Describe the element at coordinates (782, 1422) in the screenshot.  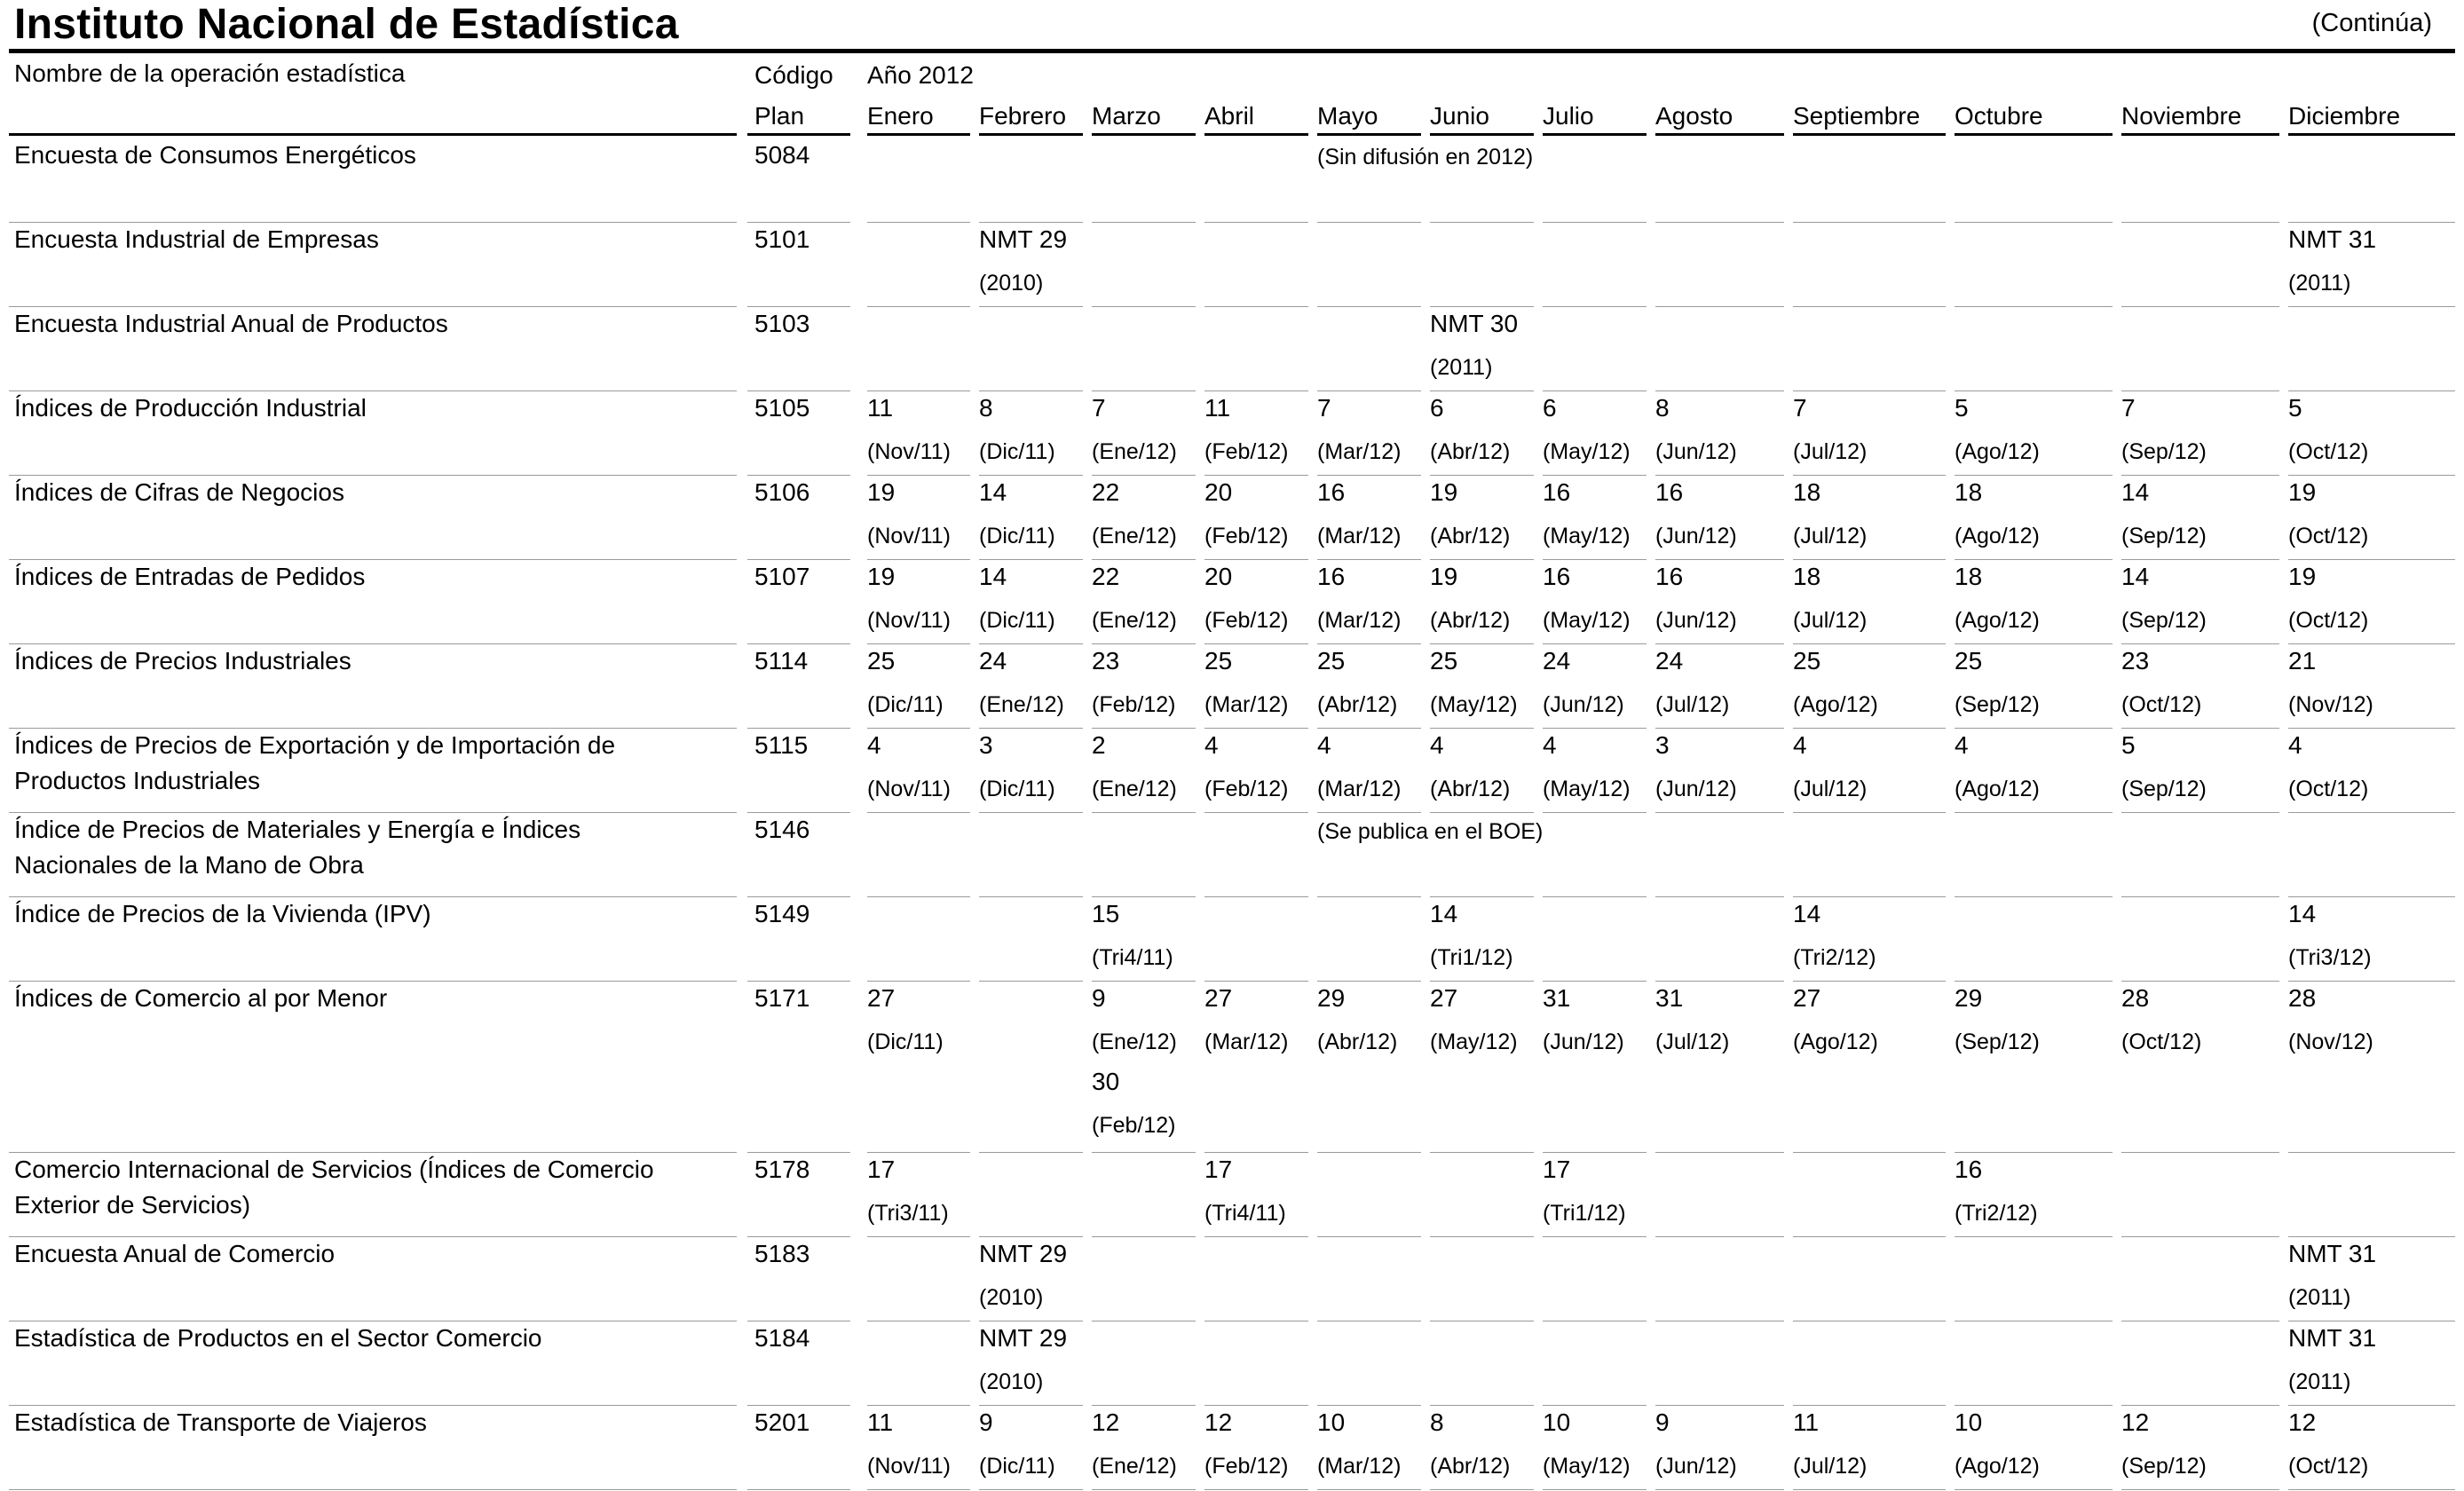
I see `operation-code: 5201` at that location.